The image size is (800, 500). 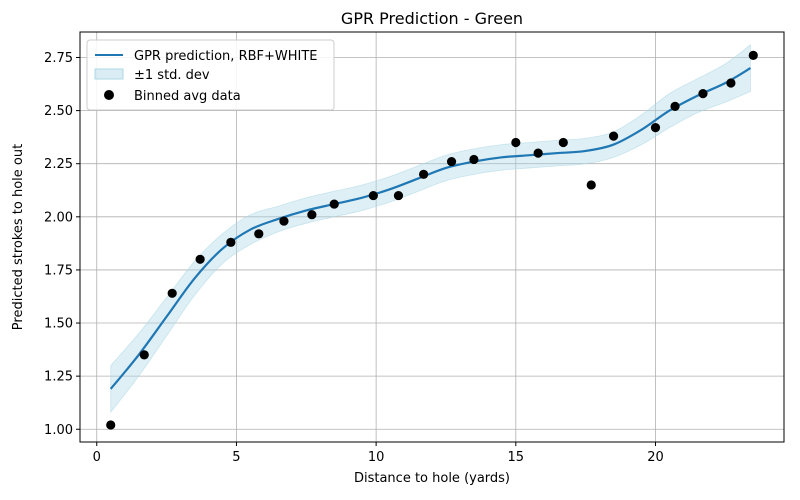 I want to click on legend-line-label: GPR prediction, RBF+WHITE, so click(x=226, y=56).